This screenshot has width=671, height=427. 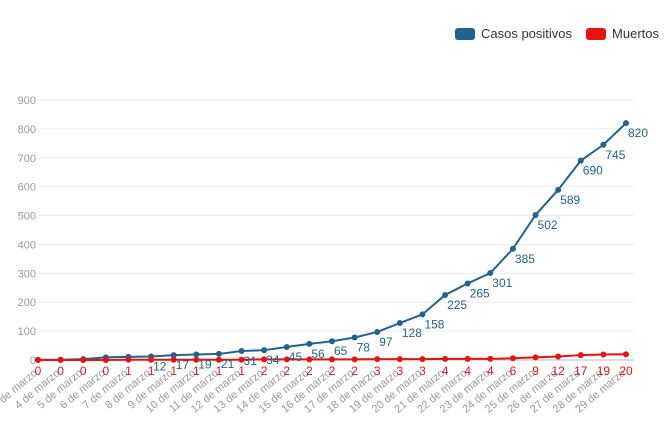 What do you see at coordinates (160, 367) in the screenshot?
I see `data-label-0: 12` at bounding box center [160, 367].